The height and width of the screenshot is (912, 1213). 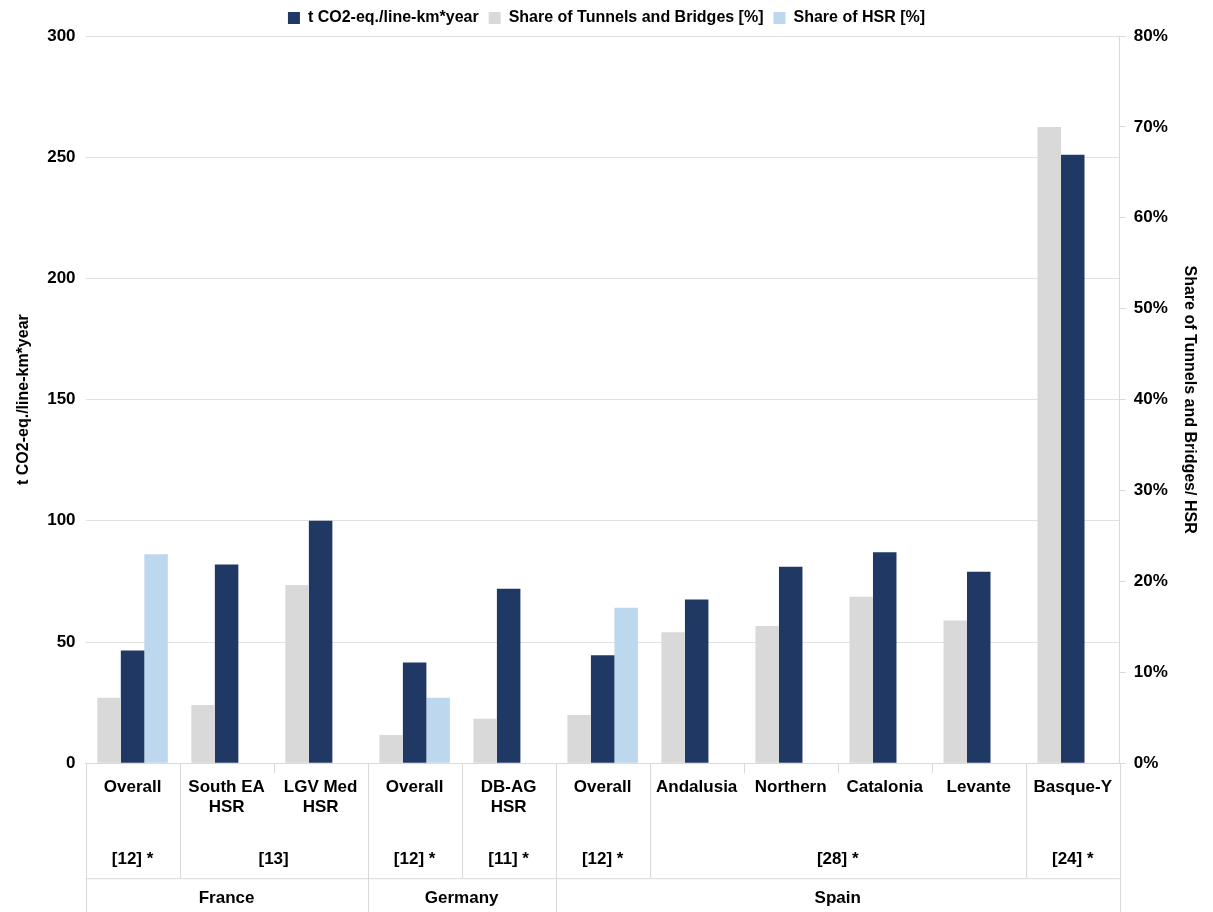 What do you see at coordinates (1150, 490) in the screenshot?
I see `y2-tick-label: 30%` at bounding box center [1150, 490].